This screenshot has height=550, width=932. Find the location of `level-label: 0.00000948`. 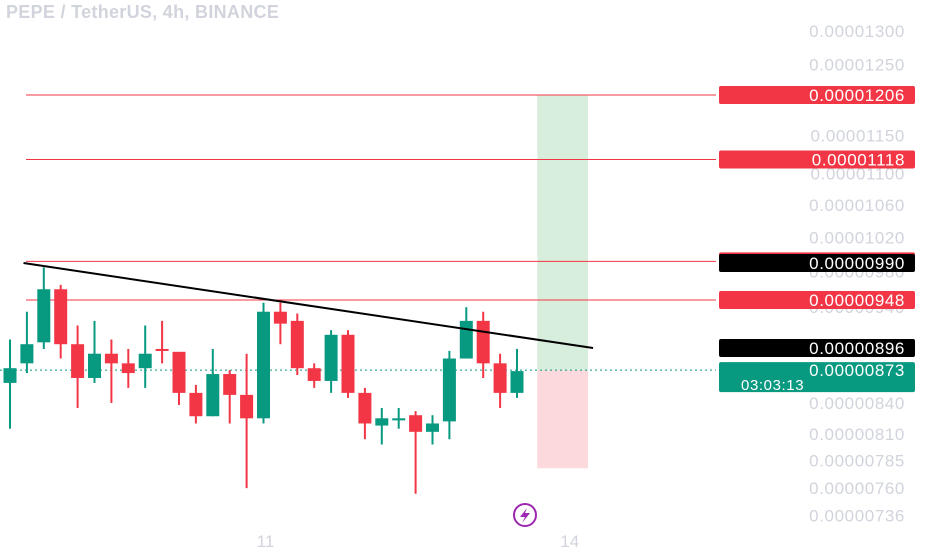

level-label: 0.00000948 is located at coordinates (857, 300).